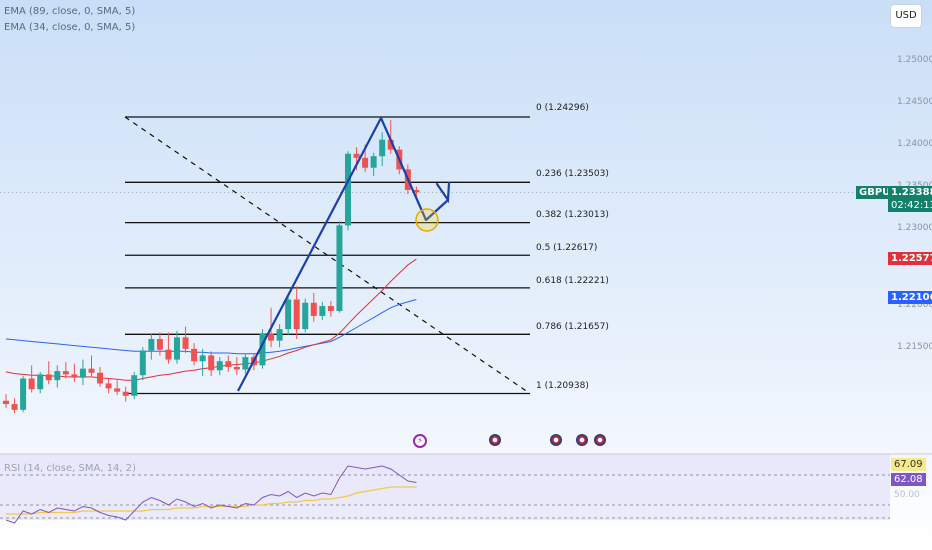 This screenshot has width=932, height=550. Describe the element at coordinates (910, 192) in the screenshot. I see `price-badge: 1.23388` at that location.